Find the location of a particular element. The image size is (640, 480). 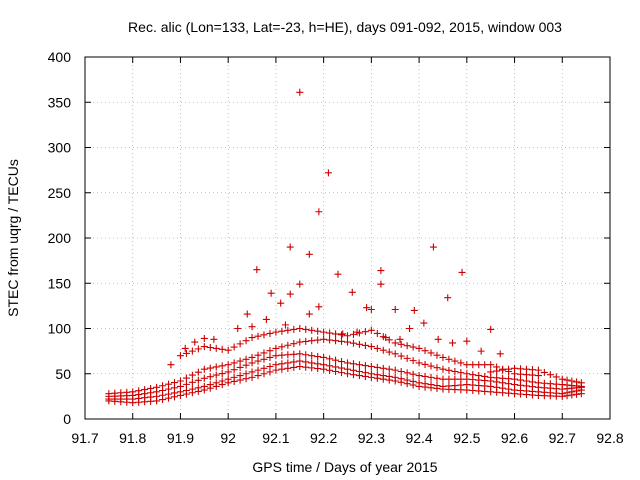

x-tick-label: 92.2 is located at coordinates (323, 438).